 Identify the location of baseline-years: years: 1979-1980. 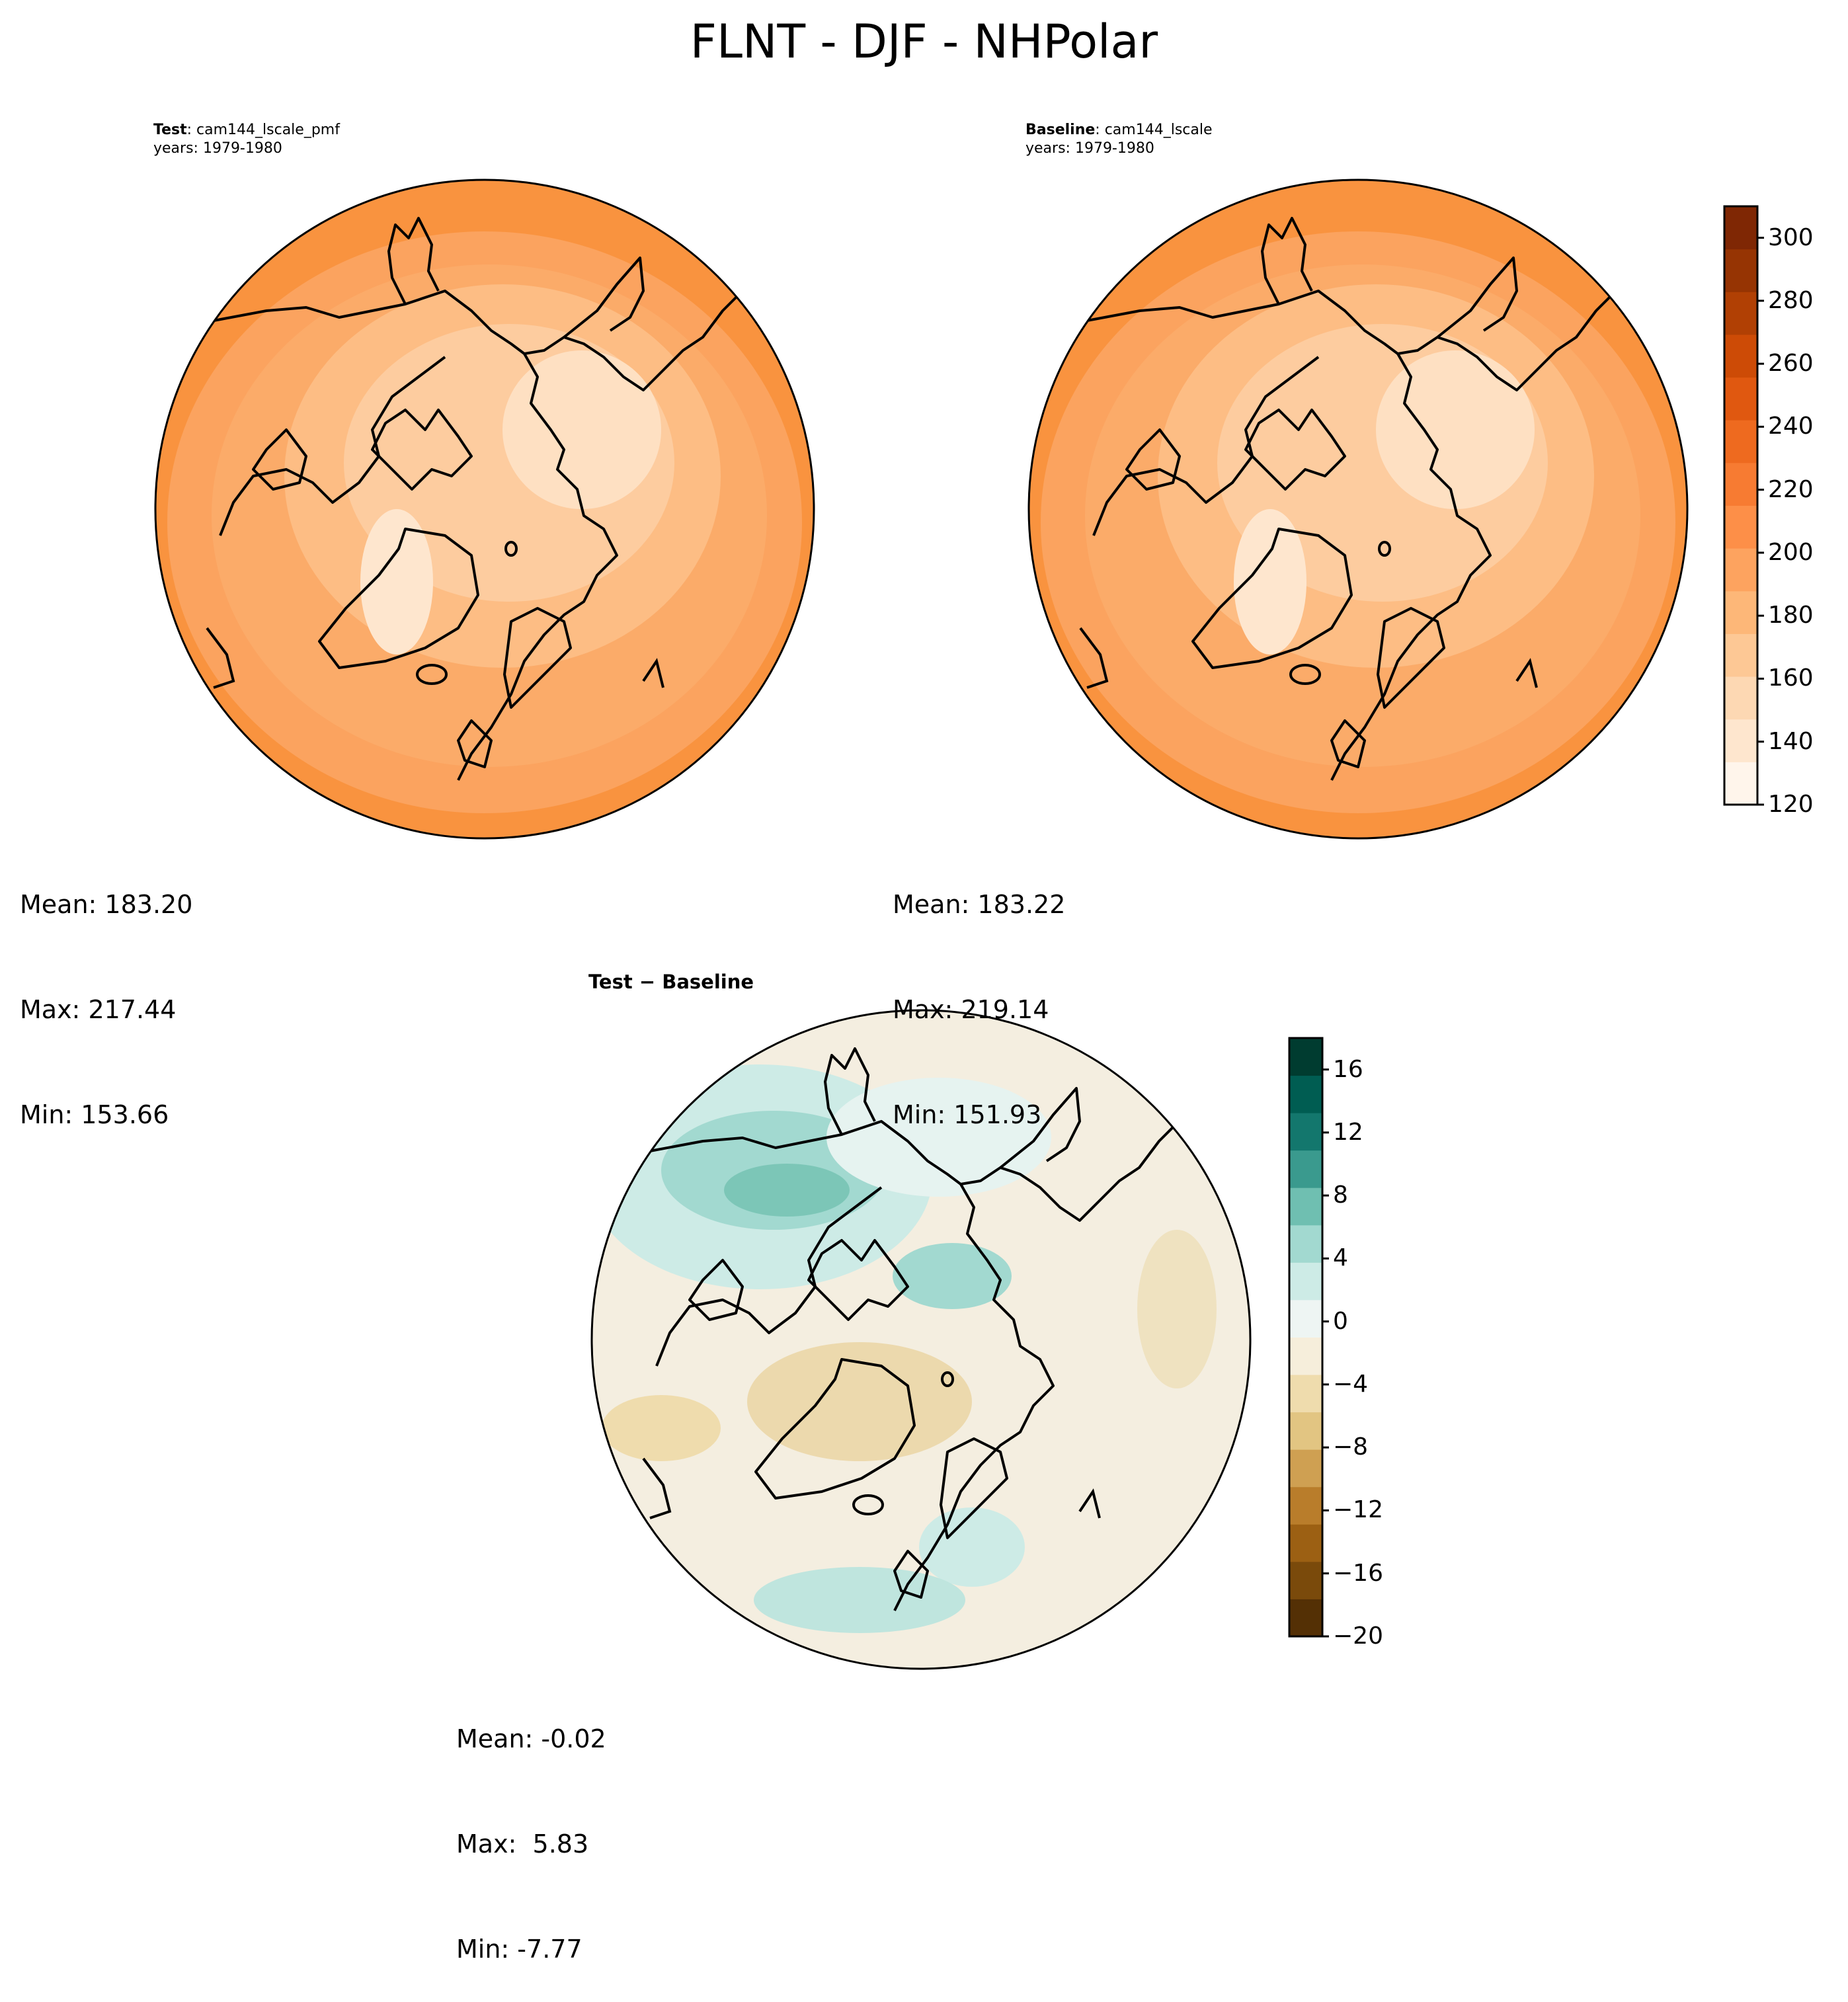
(1089, 148).